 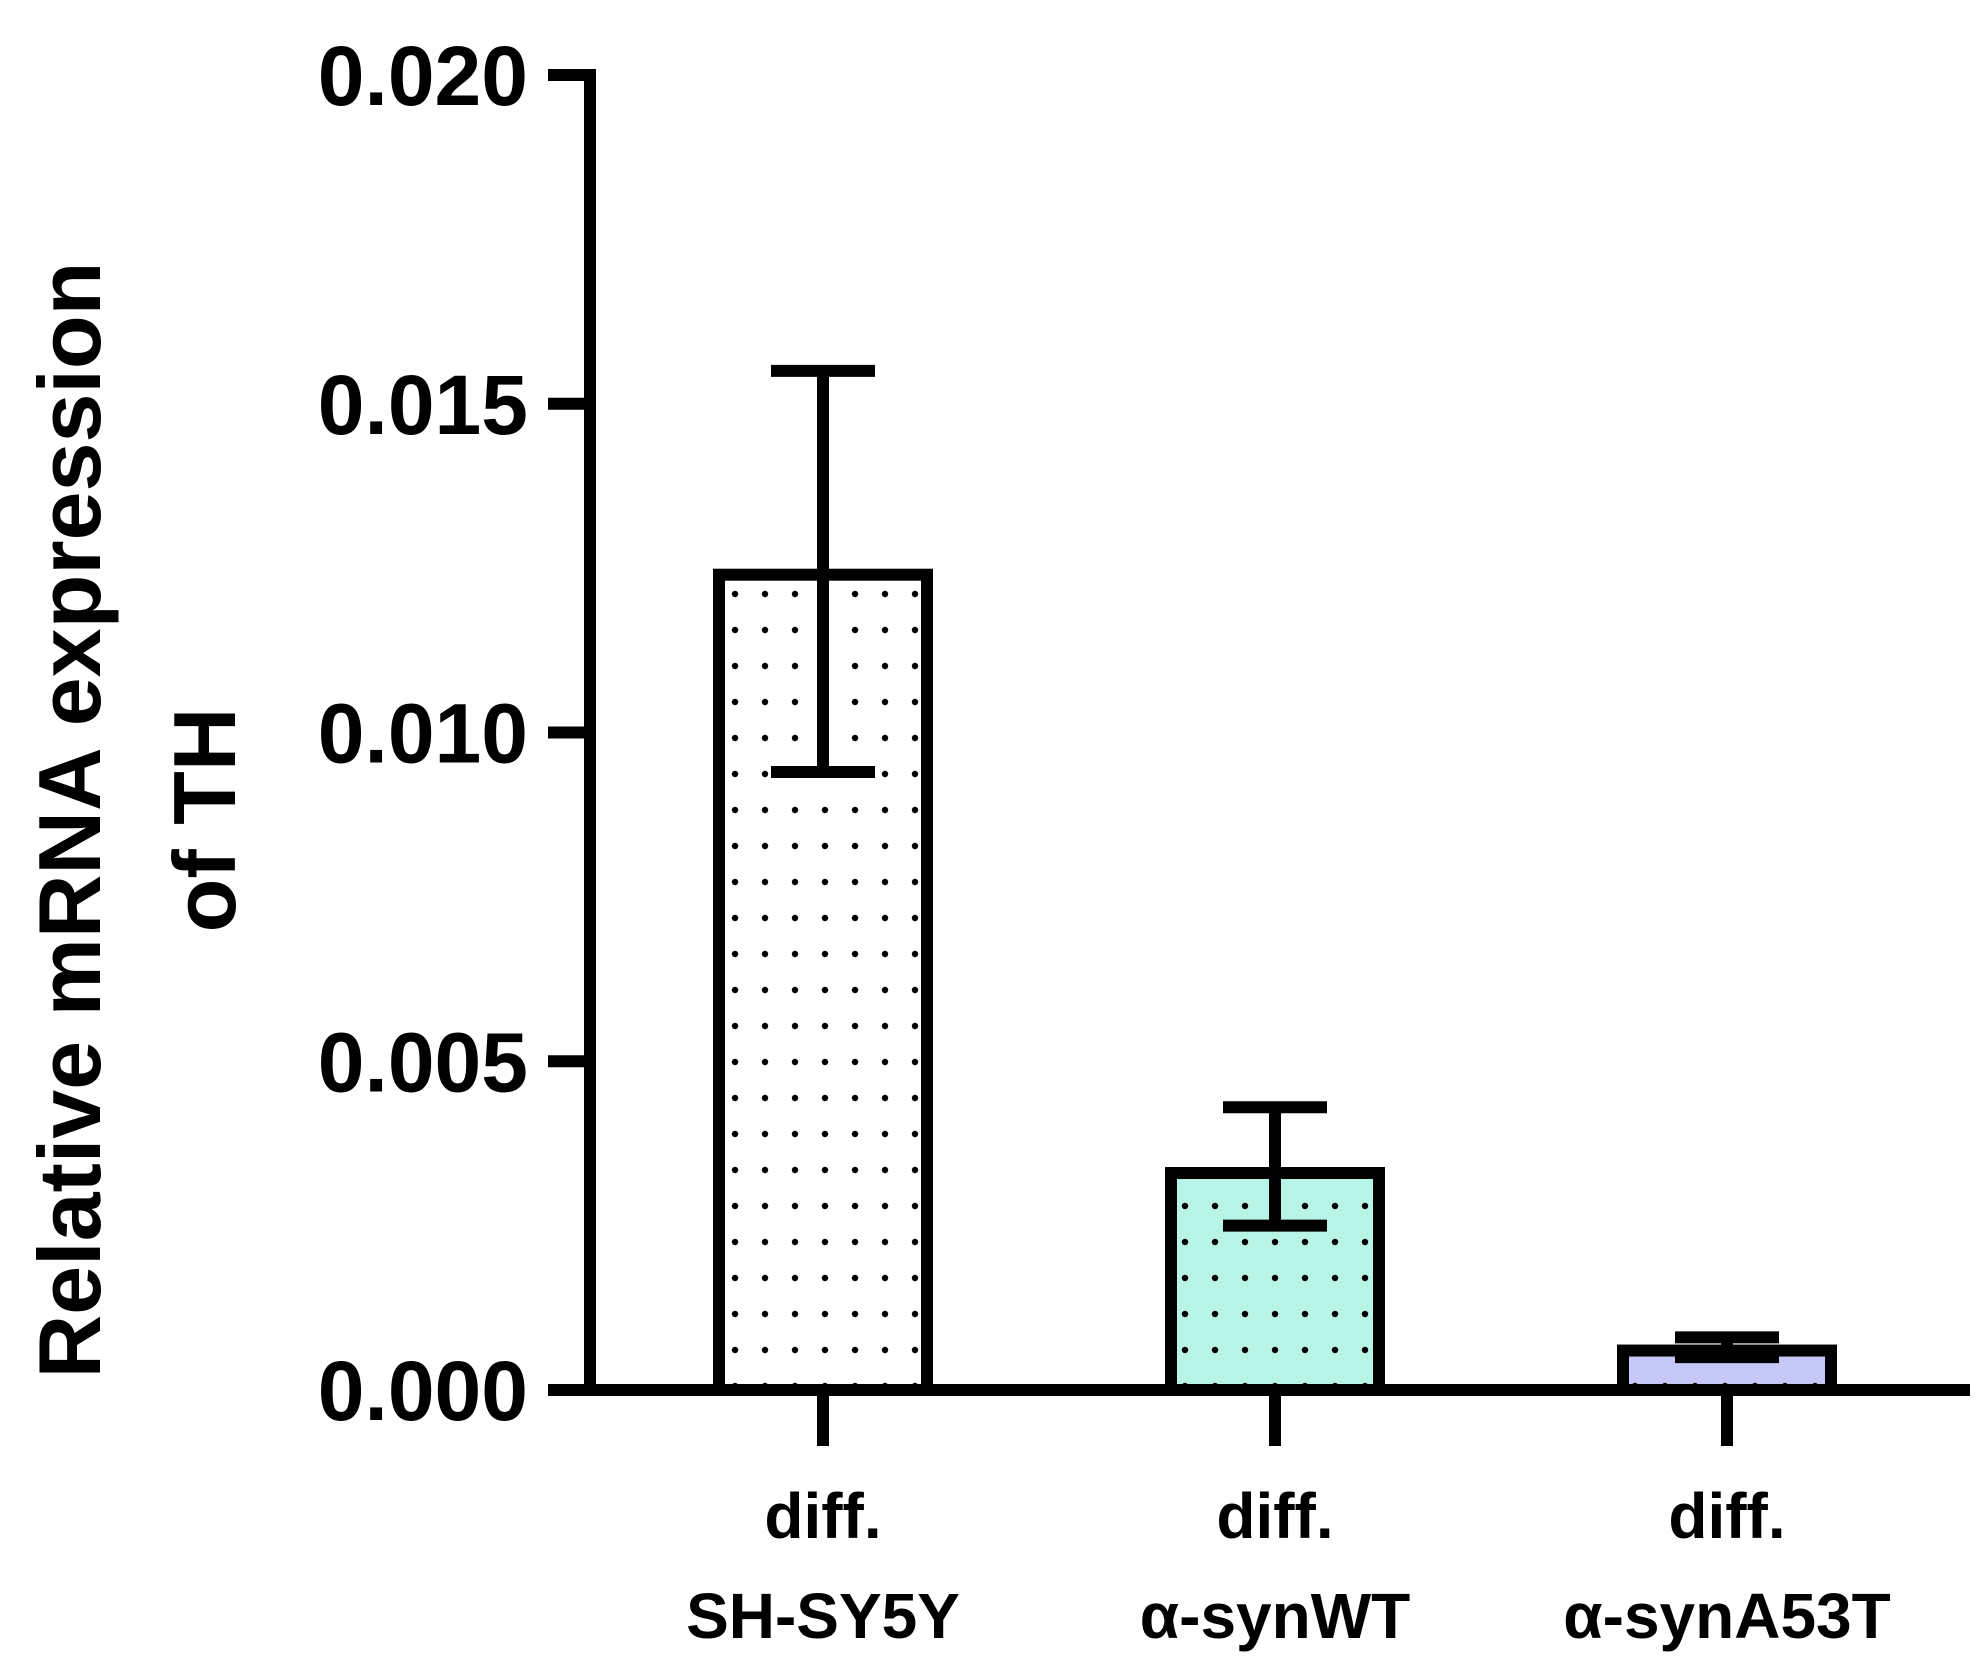 I want to click on x-tick-label: α-synWT, so click(x=1275, y=1616).